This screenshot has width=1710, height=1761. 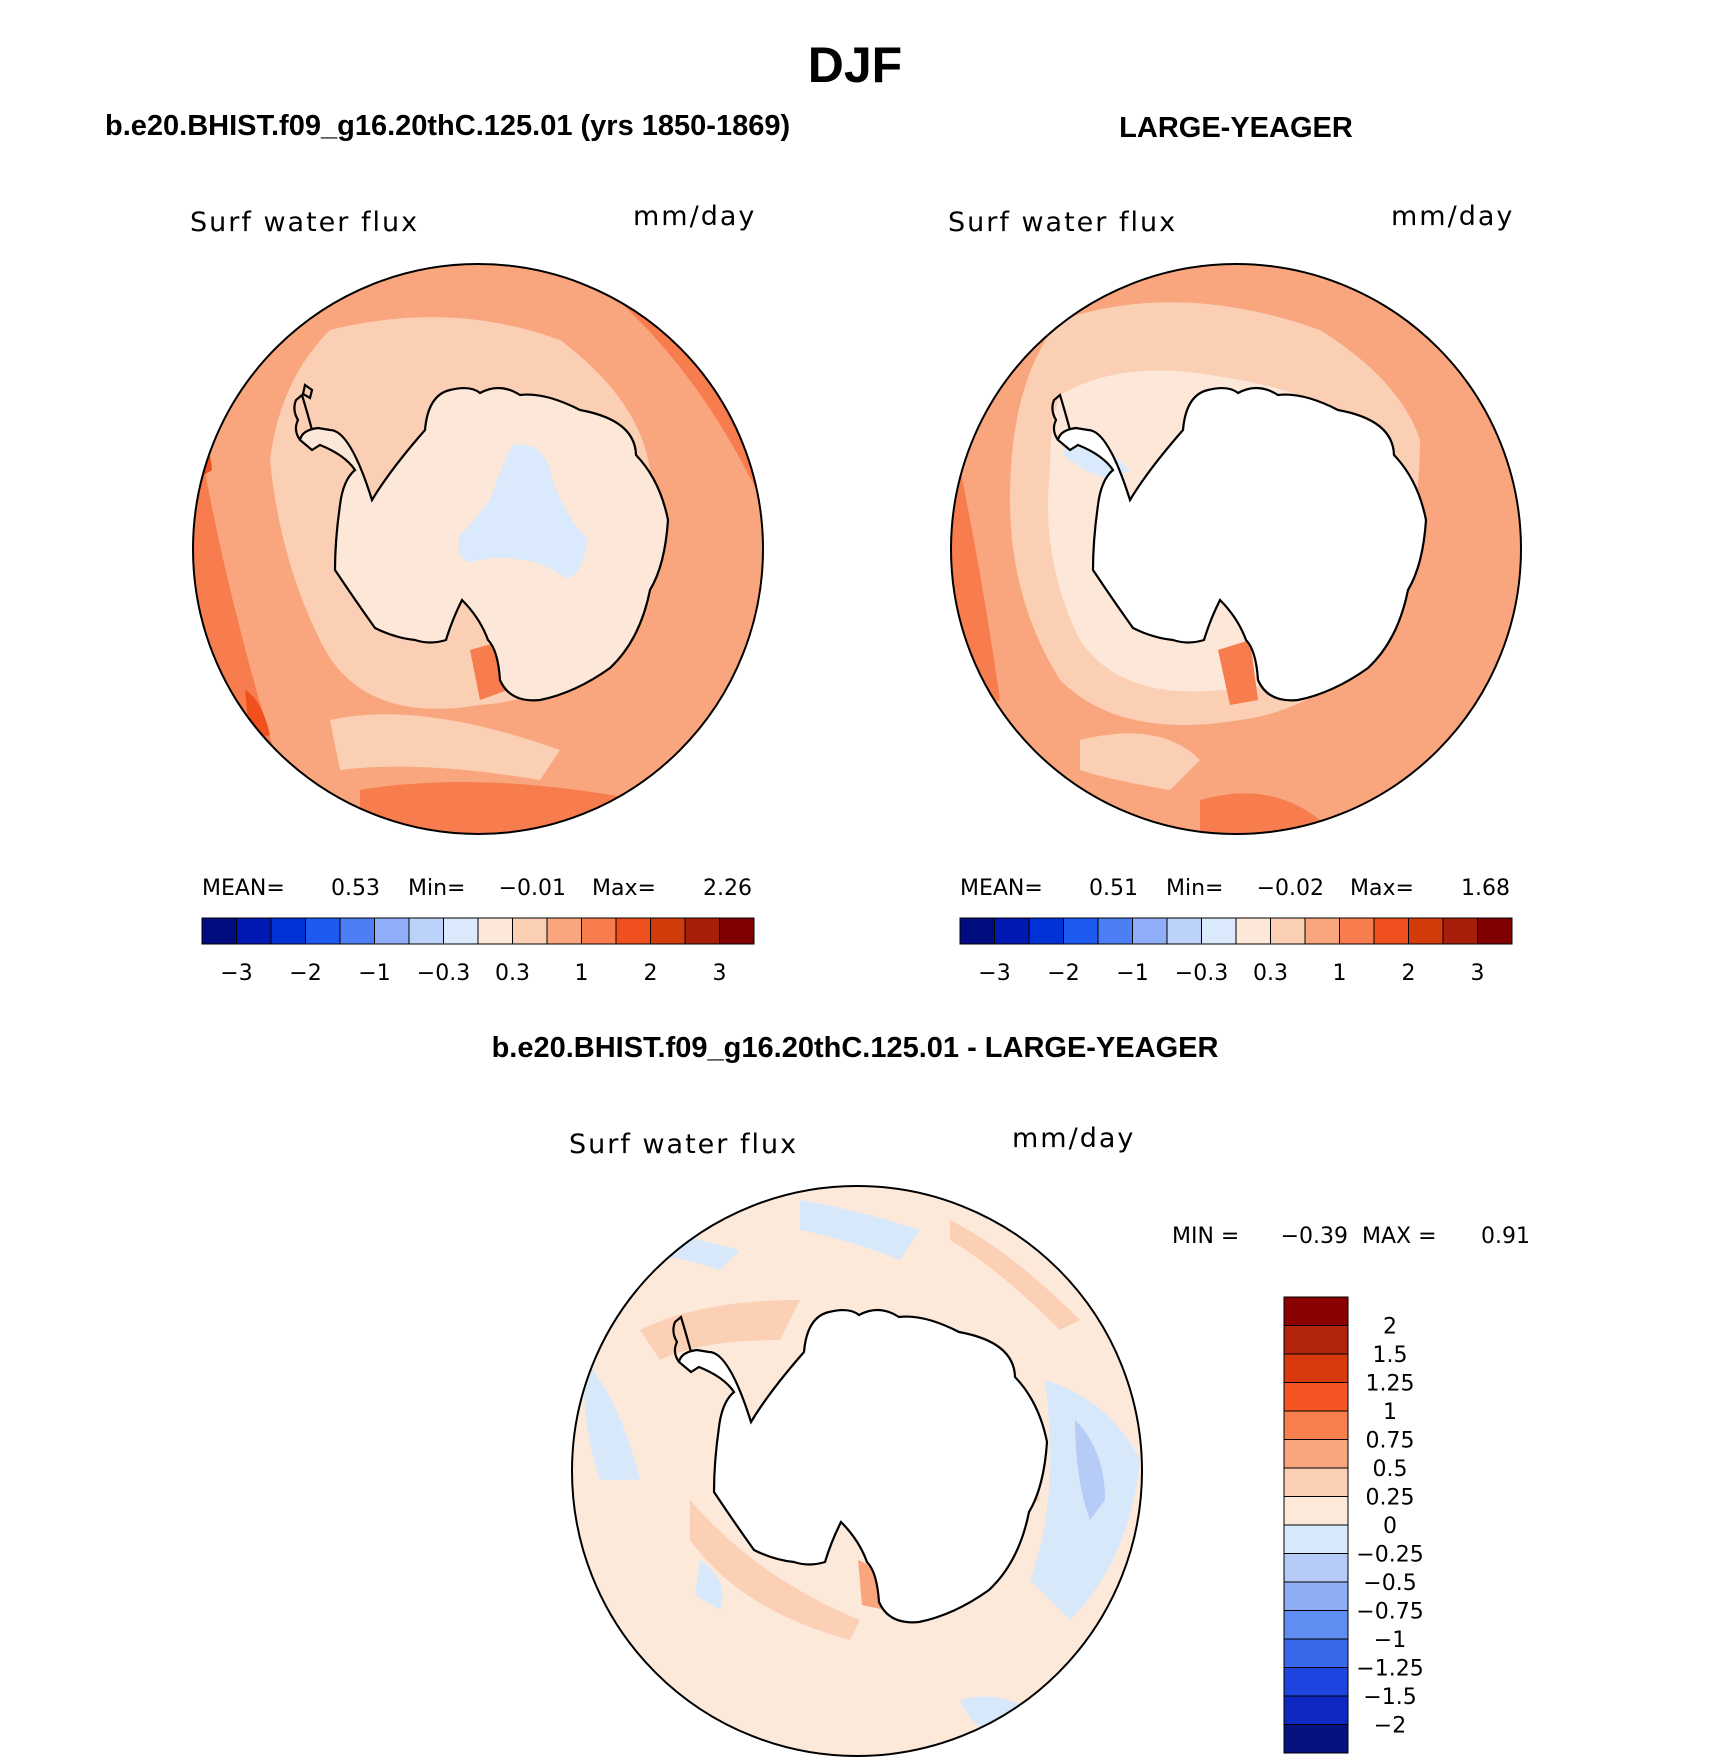 What do you see at coordinates (1390, 1355) in the screenshot?
I see `colorbar-tick-label: 1.5` at bounding box center [1390, 1355].